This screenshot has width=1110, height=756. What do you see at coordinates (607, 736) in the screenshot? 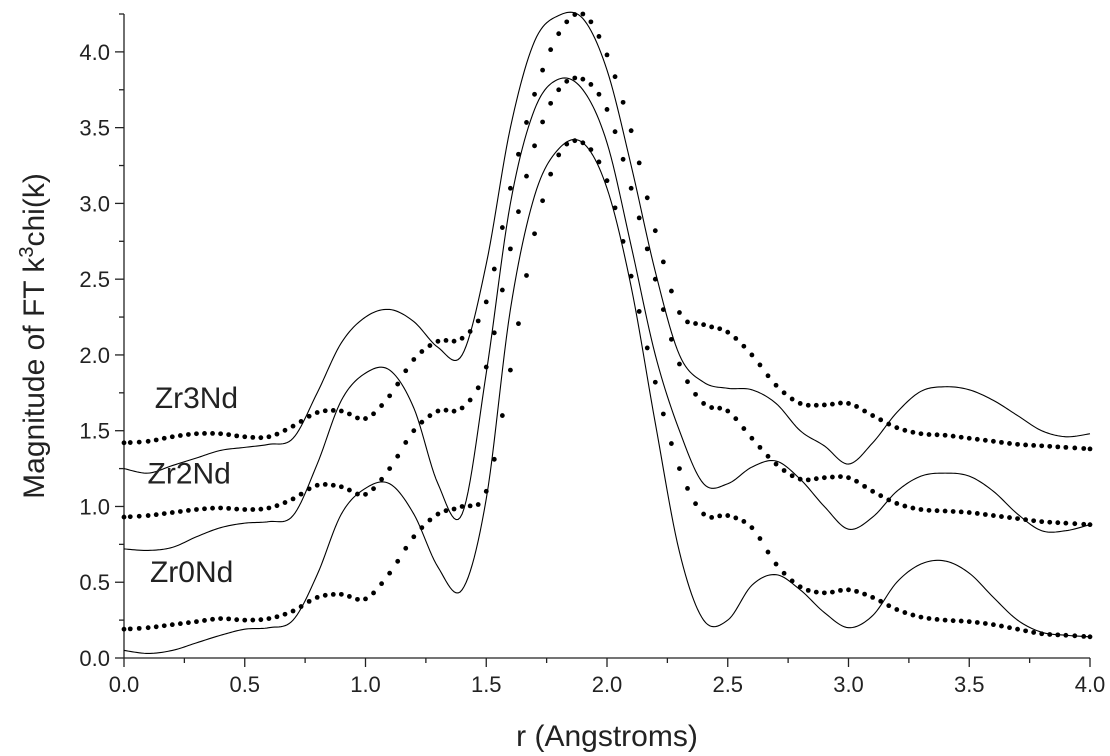
I see `x-axis-title: r (Angstroms)` at bounding box center [607, 736].